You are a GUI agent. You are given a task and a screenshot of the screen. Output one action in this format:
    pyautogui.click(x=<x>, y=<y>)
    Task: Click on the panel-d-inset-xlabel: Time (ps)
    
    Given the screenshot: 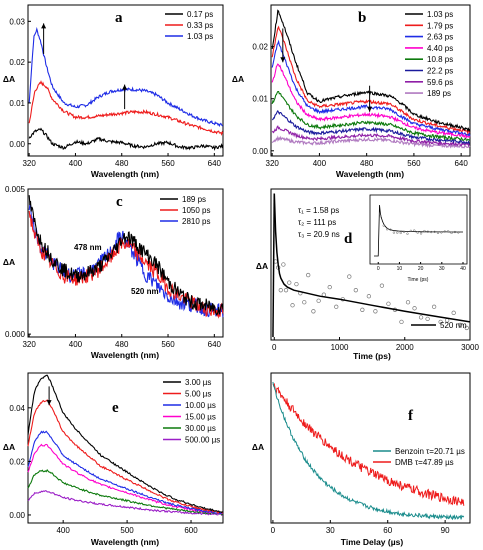 What is the action you would take?
    pyautogui.click(x=418, y=280)
    